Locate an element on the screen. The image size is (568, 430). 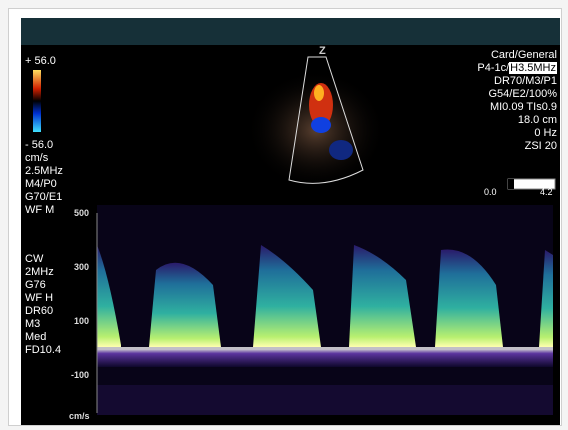
frequency: H3.5MHz is located at coordinates (533, 68).